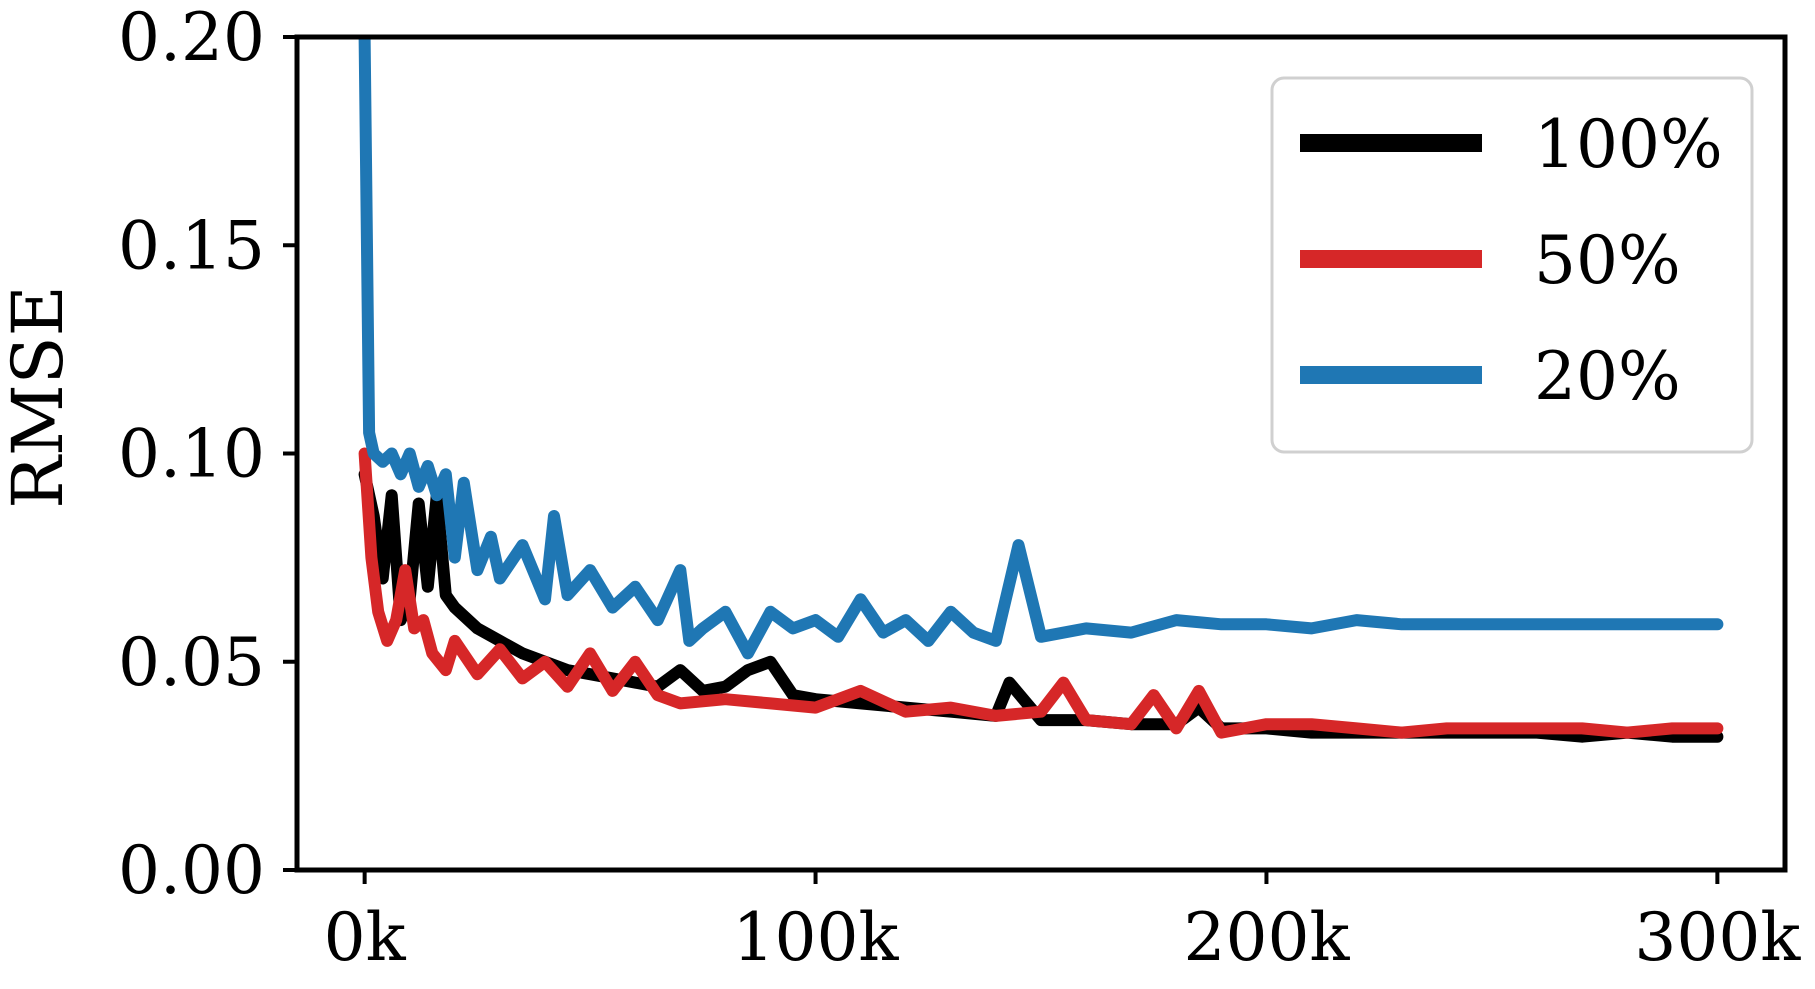 This screenshot has width=1815, height=989. I want to click on y-tick-label: 0.10, so click(191, 454).